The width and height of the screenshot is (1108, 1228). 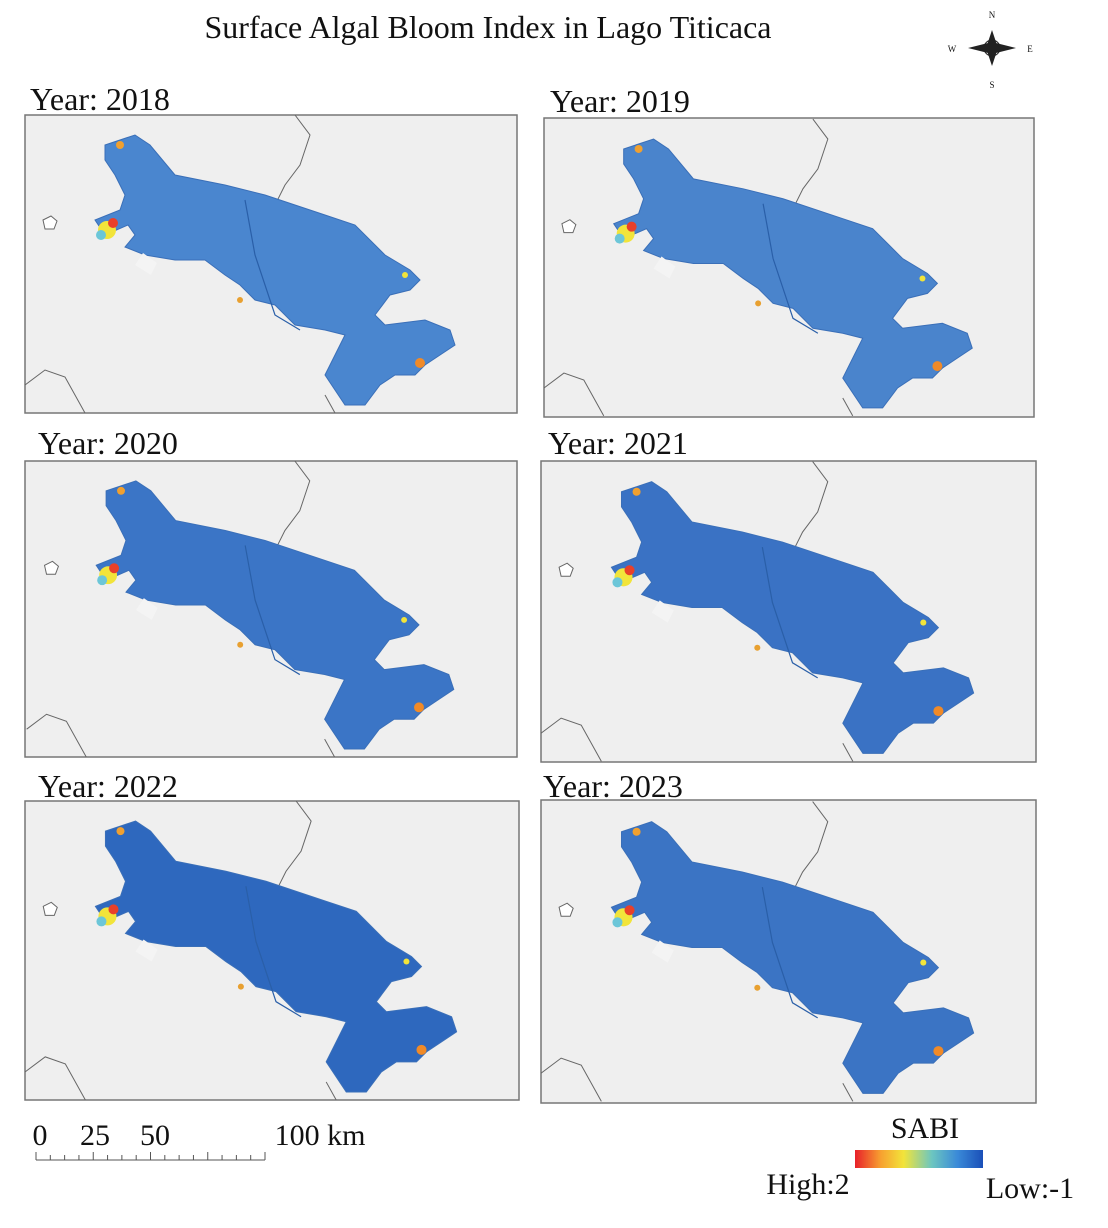 I want to click on panel-label: Year: 2023, so click(x=613, y=786).